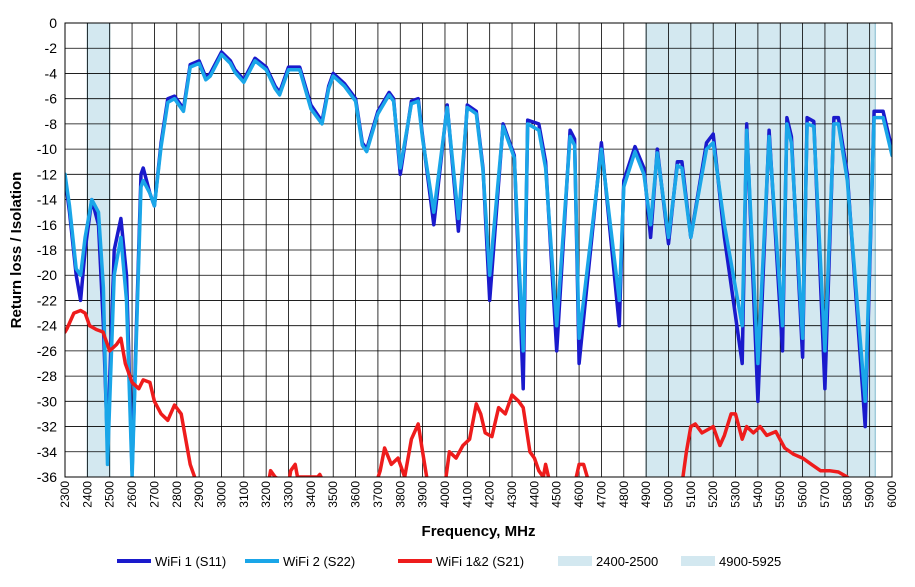  What do you see at coordinates (47, 300) in the screenshot?
I see `y-tick-label-11: -22` at bounding box center [47, 300].